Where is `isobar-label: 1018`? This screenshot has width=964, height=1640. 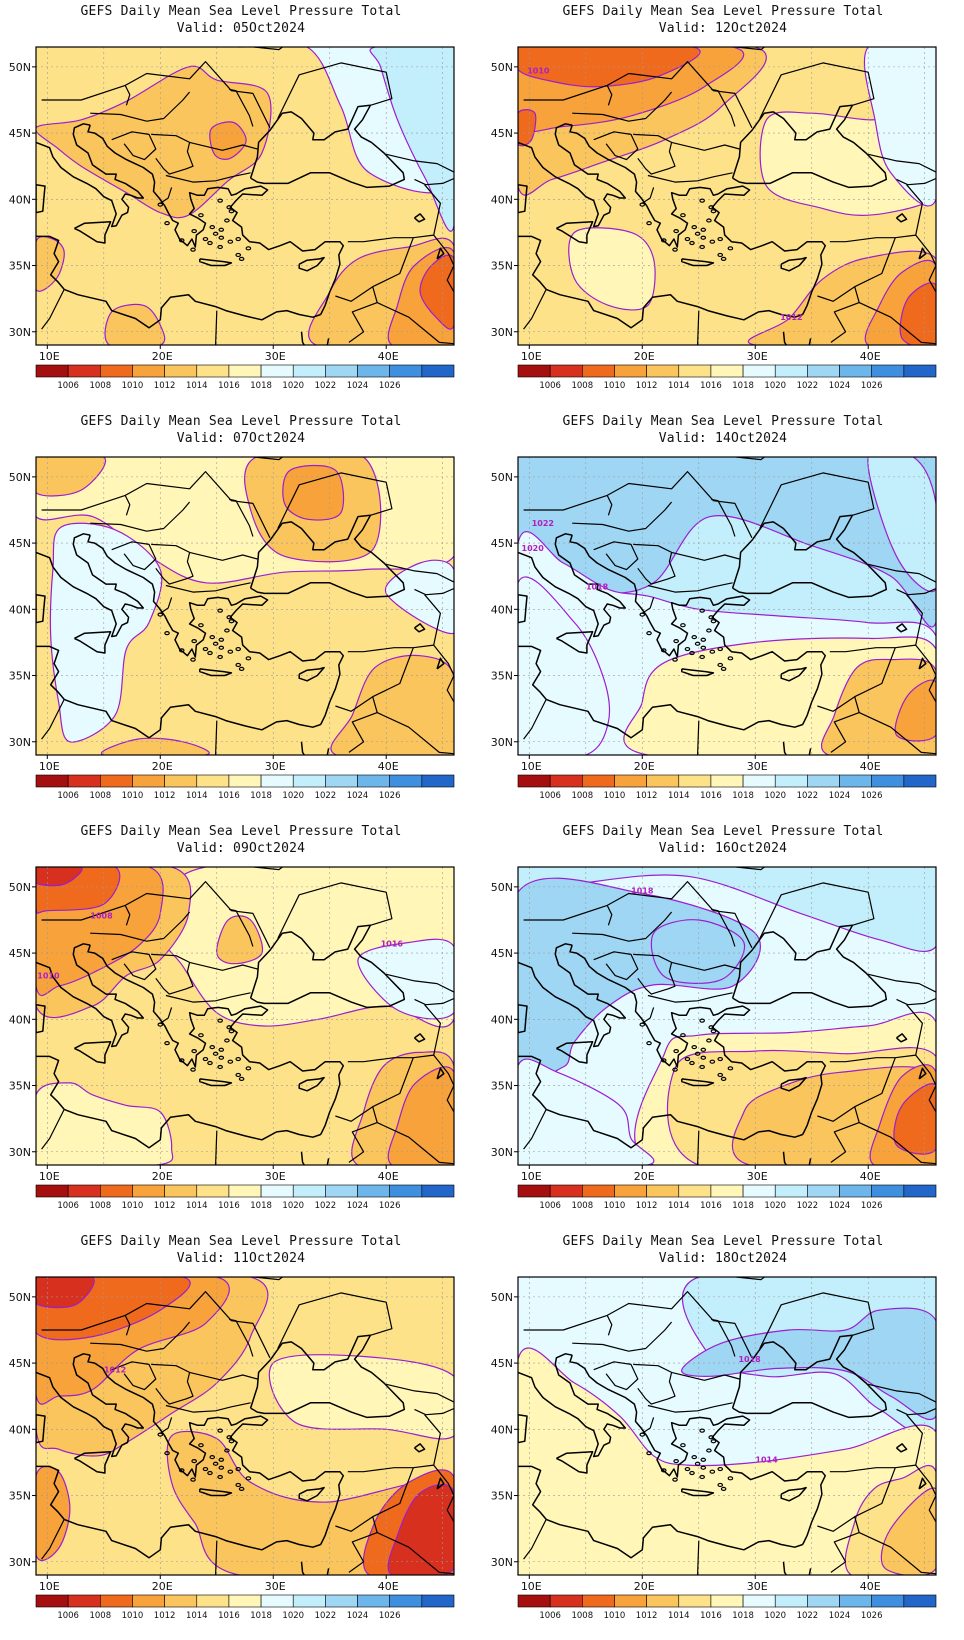
isobar-label: 1018 is located at coordinates (597, 586).